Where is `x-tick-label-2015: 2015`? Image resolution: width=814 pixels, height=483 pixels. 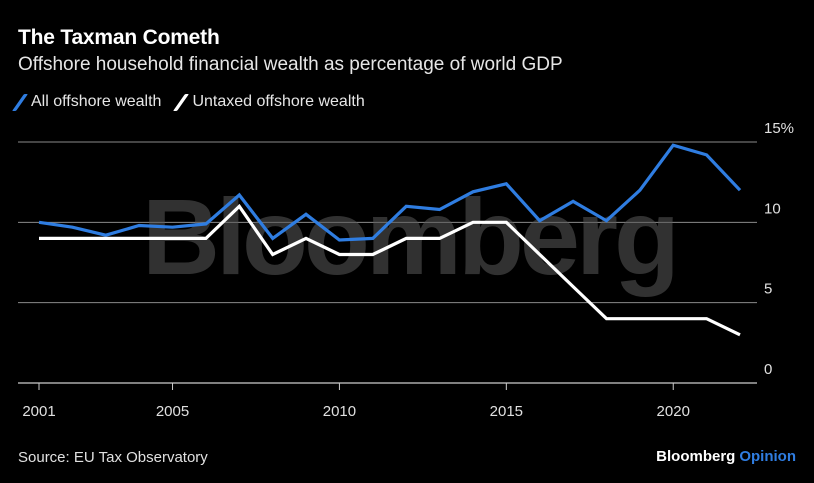 x-tick-label-2015: 2015 is located at coordinates (506, 411).